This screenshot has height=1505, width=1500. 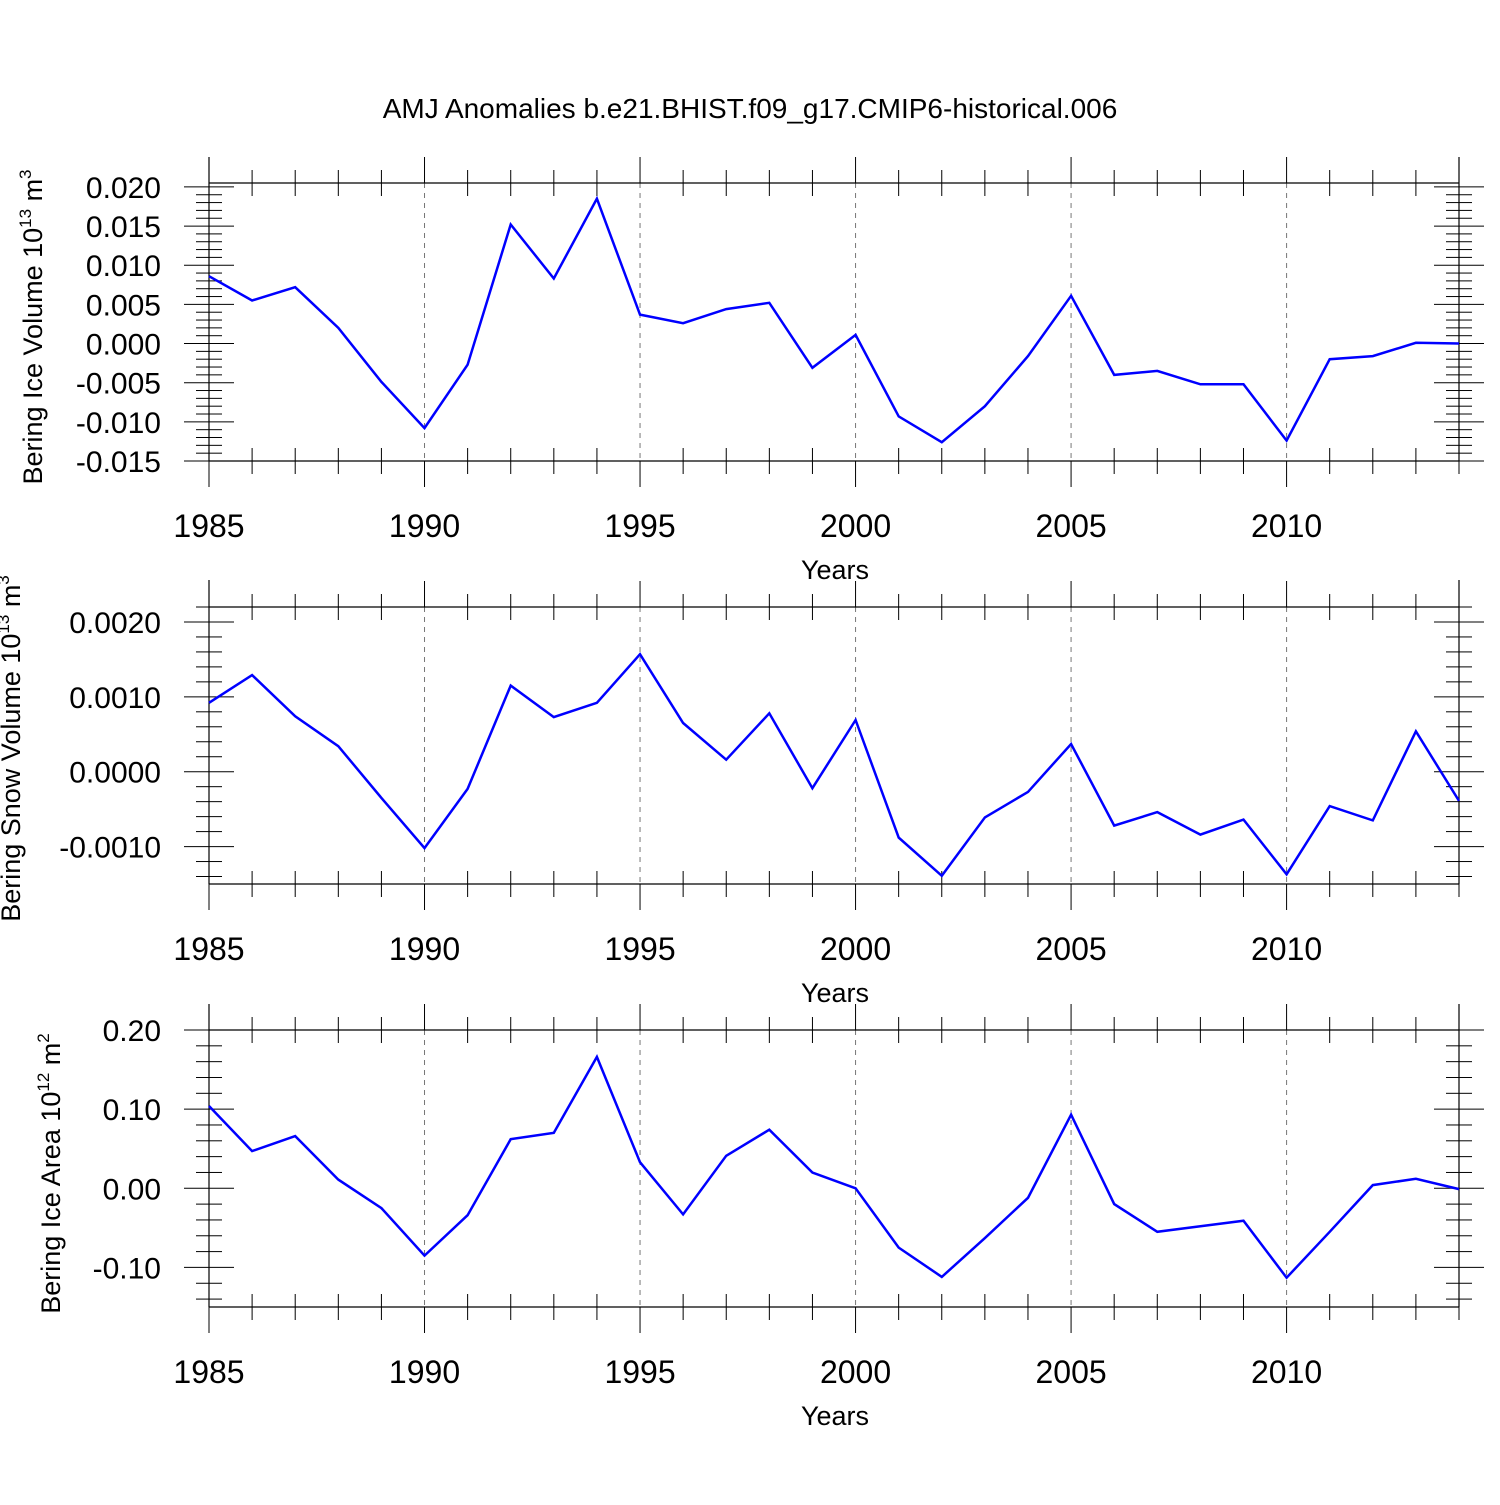 I want to click on y-axis-label-superscript: 2, so click(x=43, y=1037).